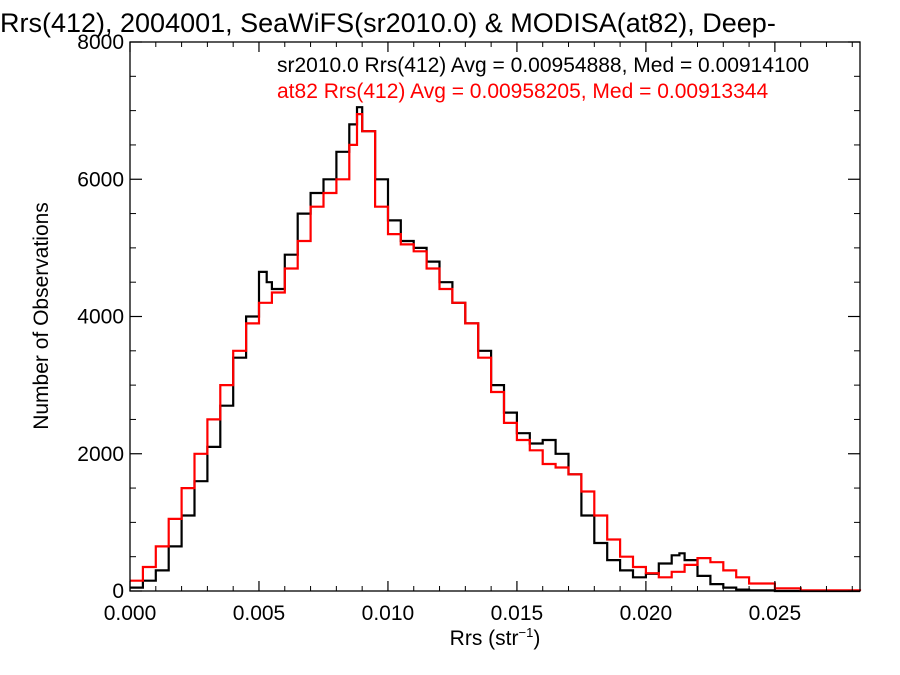  Describe the element at coordinates (775, 613) in the screenshot. I see `x-tick-label: 0.025` at that location.